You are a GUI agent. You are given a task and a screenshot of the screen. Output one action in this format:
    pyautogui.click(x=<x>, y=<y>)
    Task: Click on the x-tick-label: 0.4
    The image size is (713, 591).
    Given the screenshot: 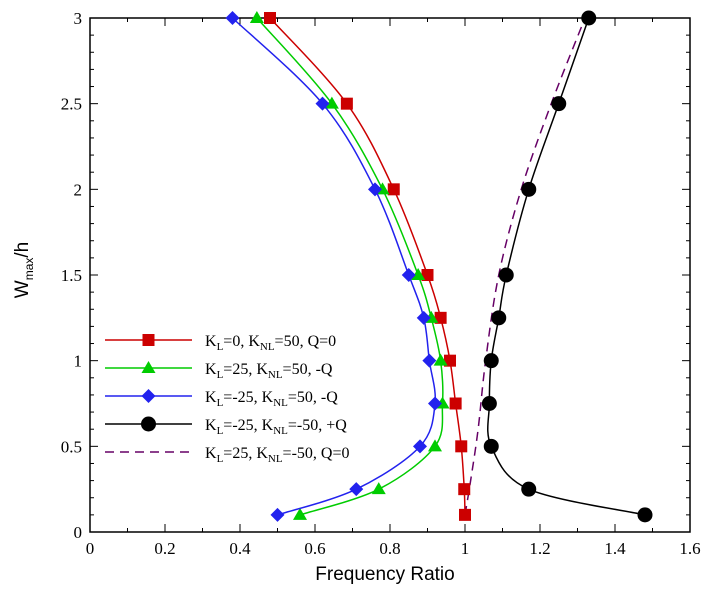 What is the action you would take?
    pyautogui.click(x=240, y=548)
    